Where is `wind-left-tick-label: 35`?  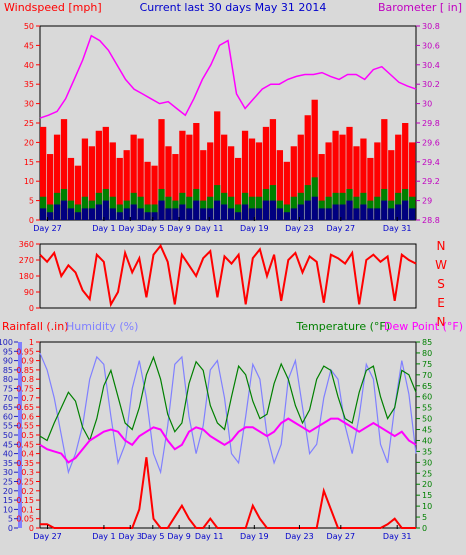
wind-left-tick-label: 35 is located at coordinates (29, 84).